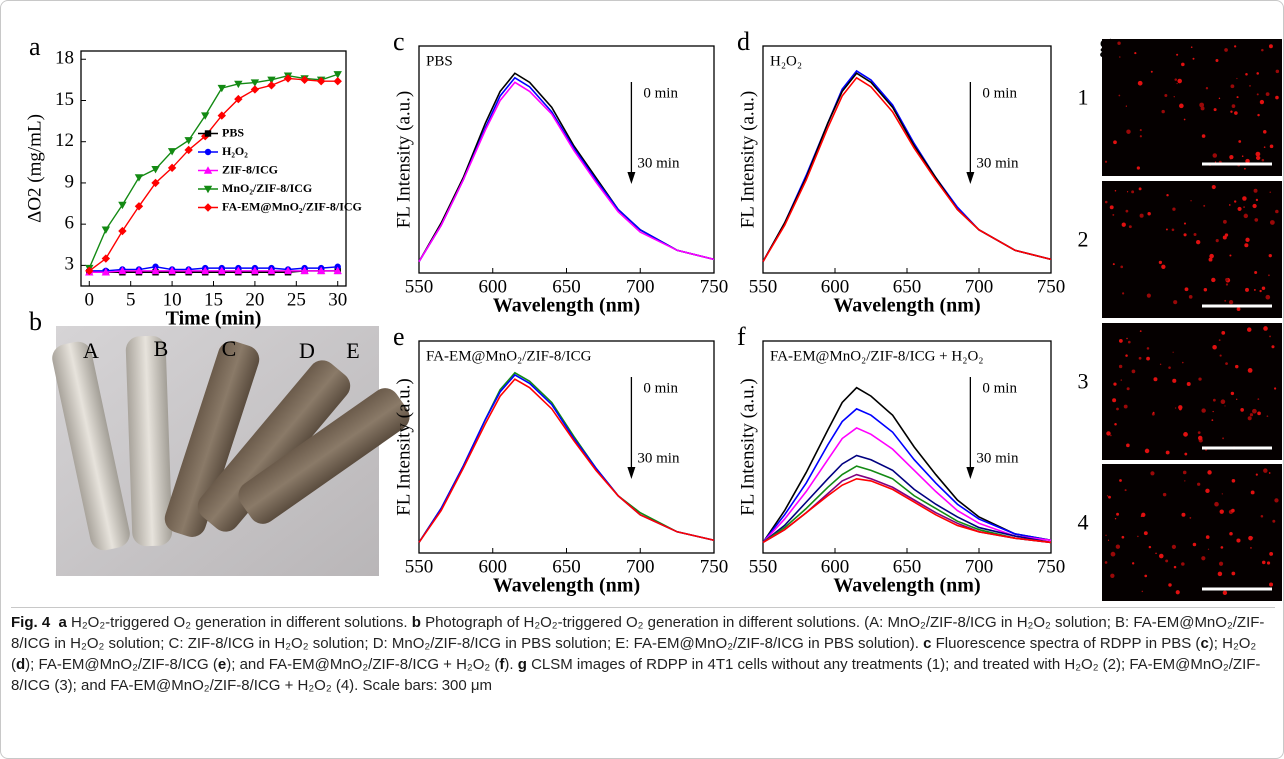 The width and height of the screenshot is (1284, 759). What do you see at coordinates (1192, 532) in the screenshot?
I see `micrograph` at bounding box center [1192, 532].